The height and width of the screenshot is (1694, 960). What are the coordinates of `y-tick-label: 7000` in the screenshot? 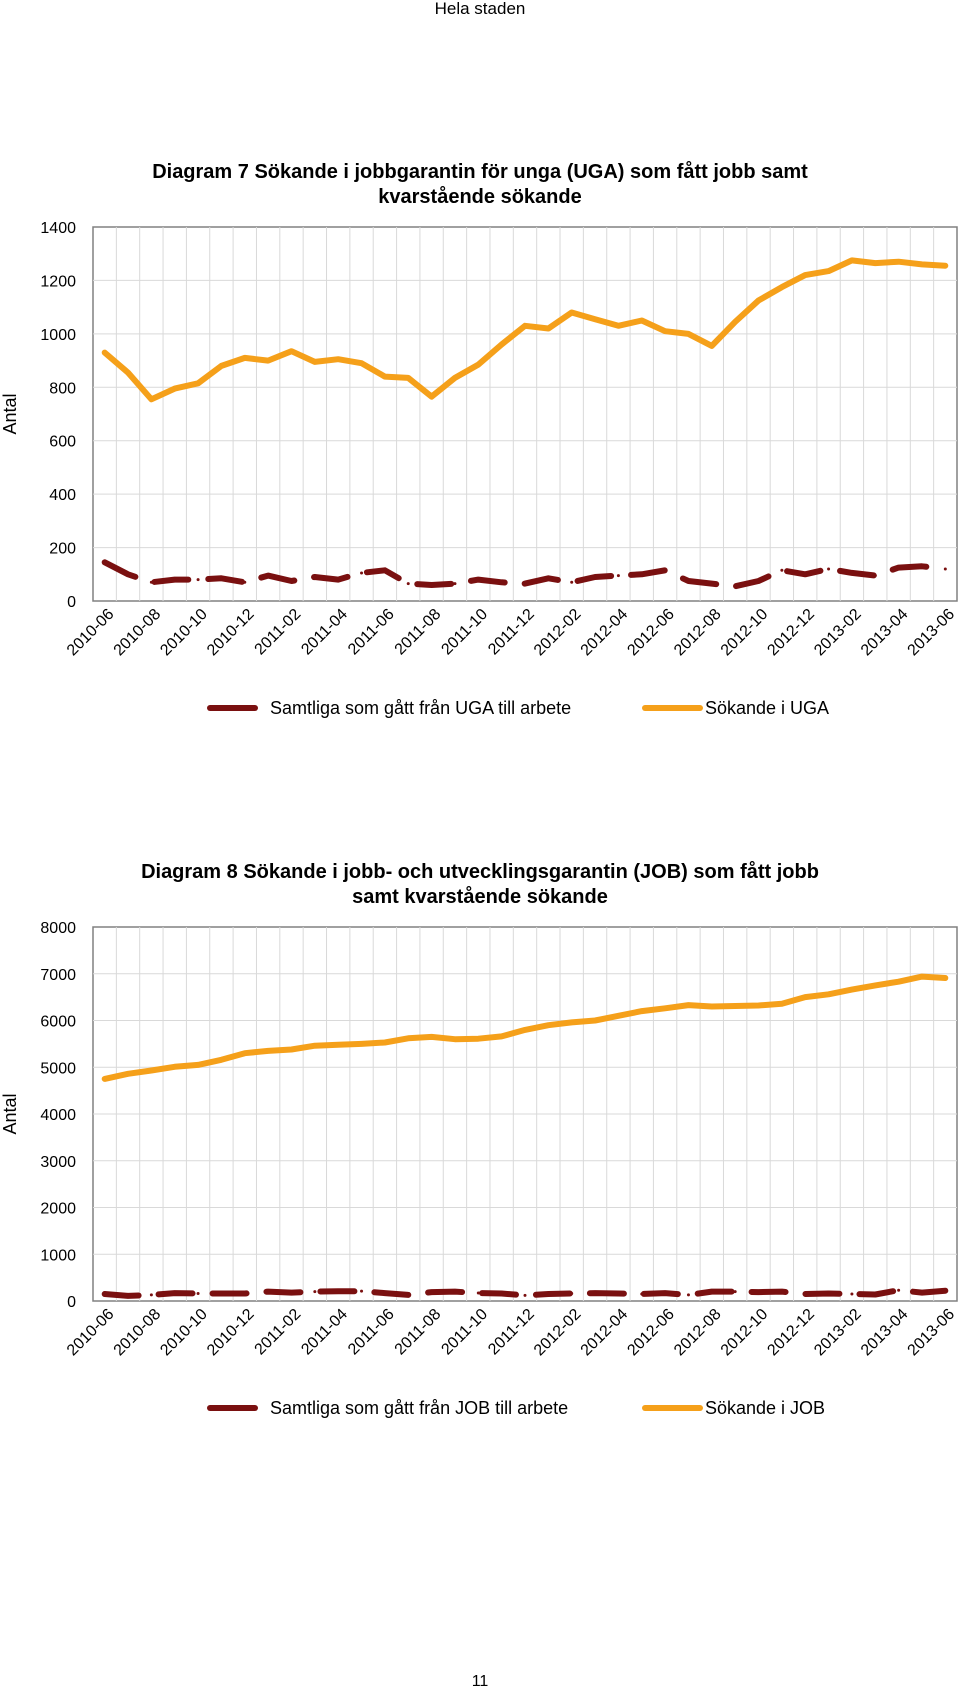 It's located at (58, 975).